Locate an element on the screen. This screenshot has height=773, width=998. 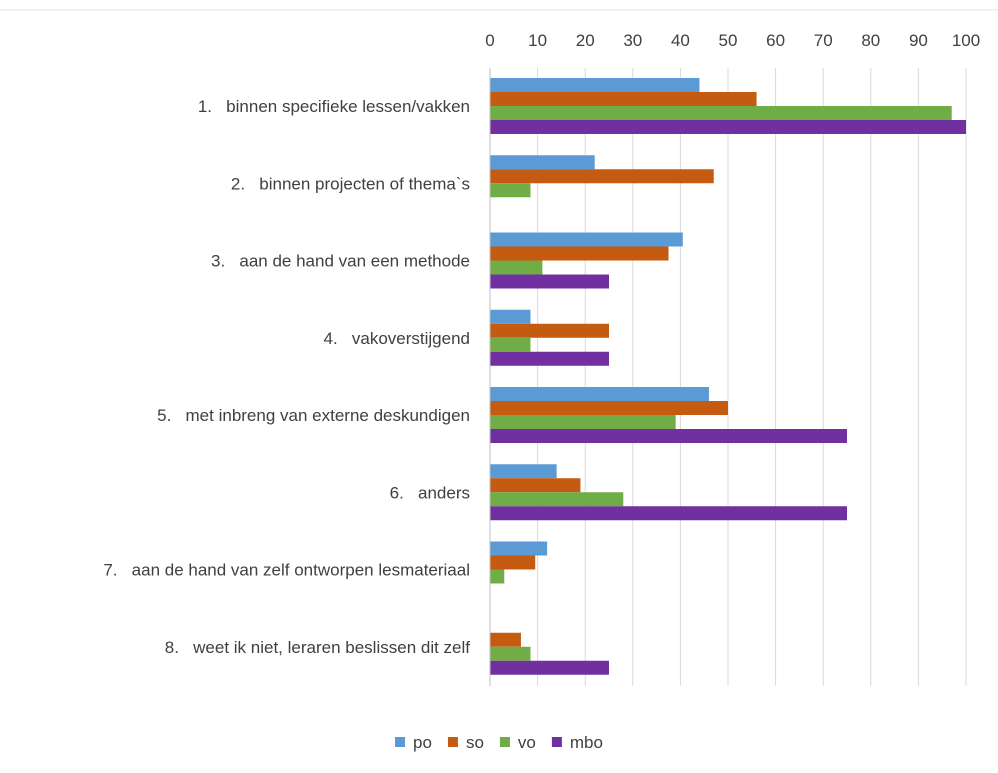
category-label-5: 5. met inbreng van externe deskundigen is located at coordinates (313, 415).